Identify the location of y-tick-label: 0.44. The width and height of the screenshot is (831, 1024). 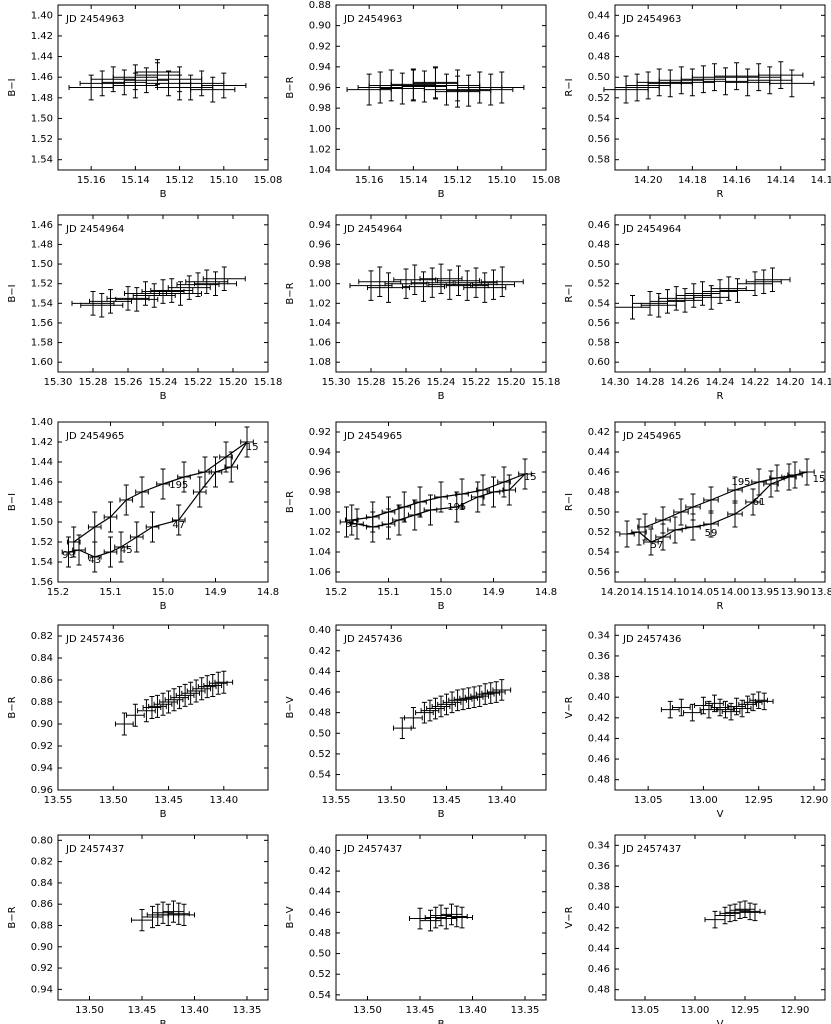
(599, 15).